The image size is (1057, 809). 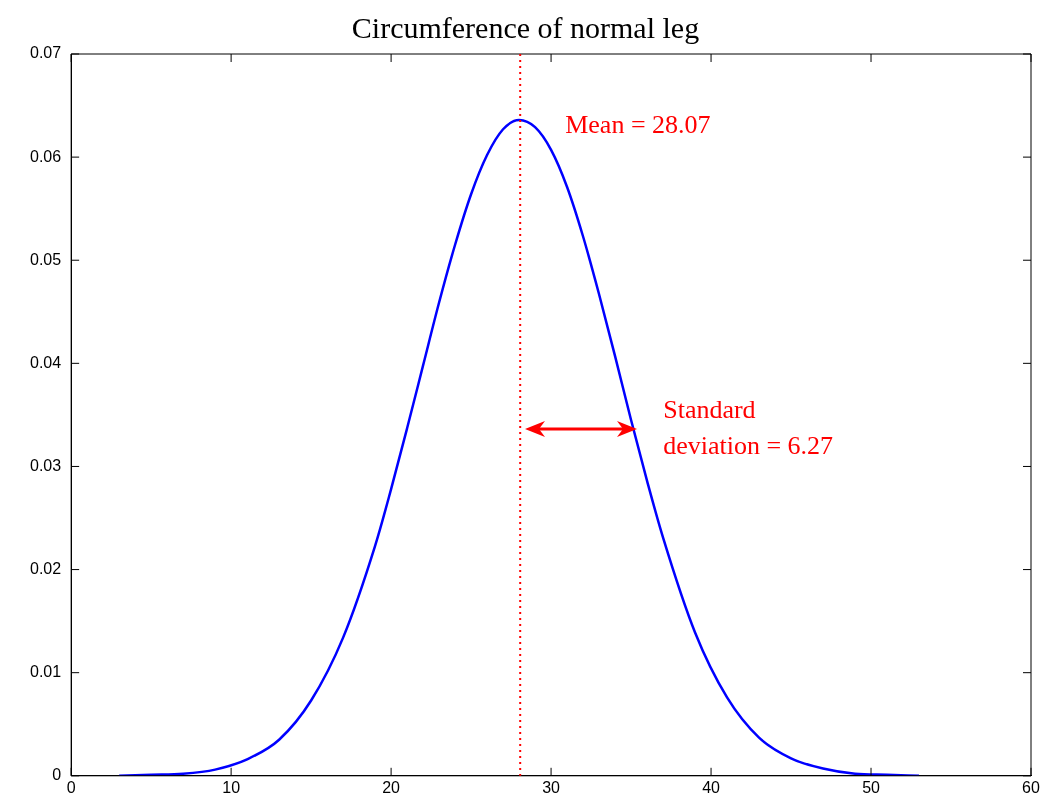 I want to click on y-tick-label: 0, so click(x=57, y=775).